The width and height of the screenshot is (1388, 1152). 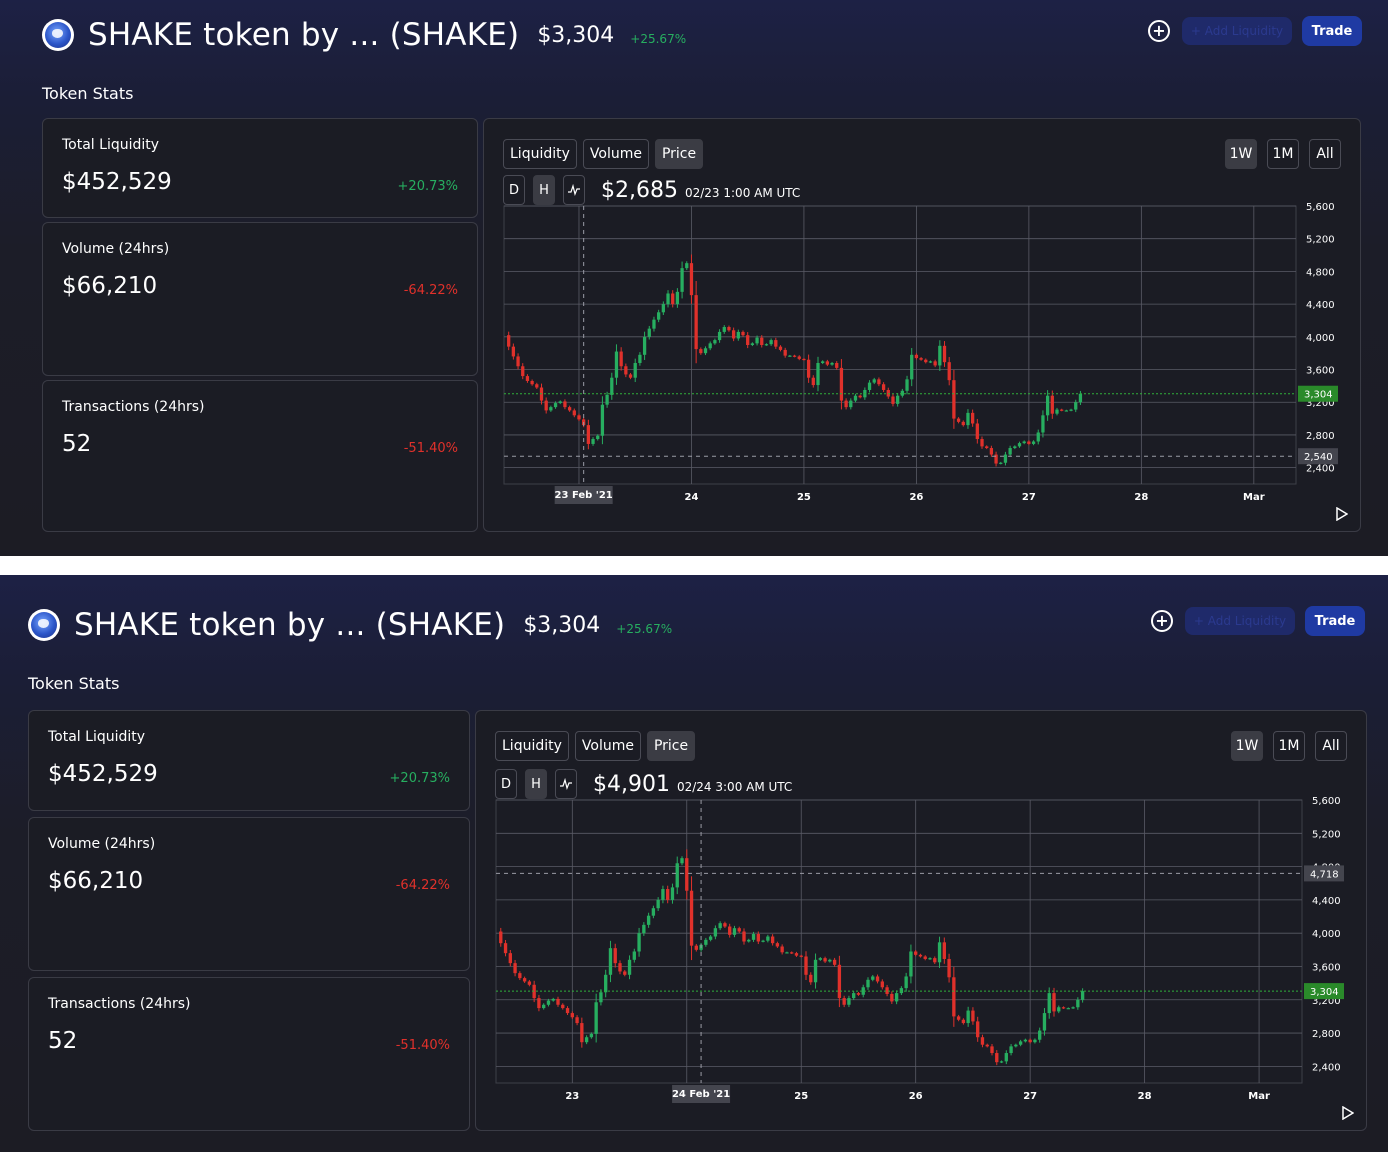 I want to click on token-price: $3,304, so click(x=576, y=35).